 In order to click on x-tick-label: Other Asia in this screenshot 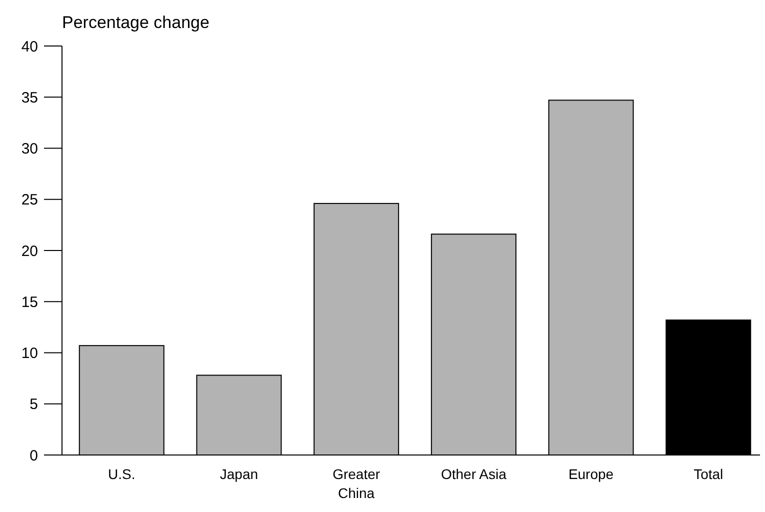, I will do `click(473, 474)`.